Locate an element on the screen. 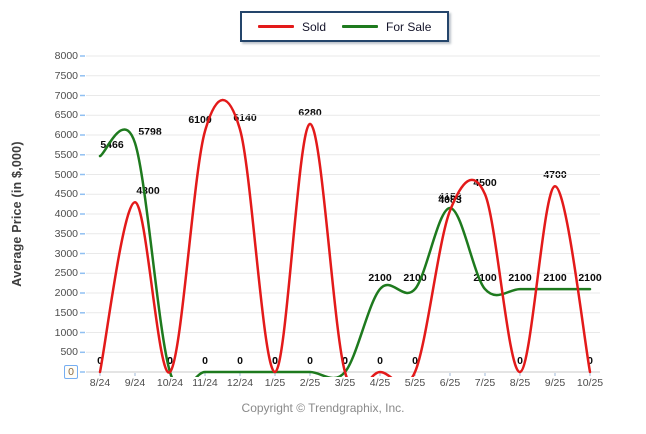 The image size is (646, 434). y-tick-label: 3500 is located at coordinates (66, 233).